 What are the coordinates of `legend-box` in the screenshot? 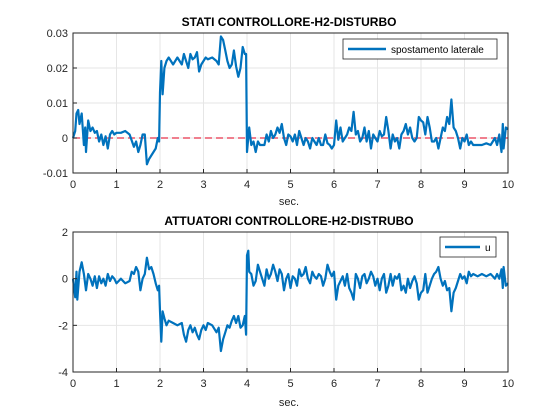 It's located at (420, 49).